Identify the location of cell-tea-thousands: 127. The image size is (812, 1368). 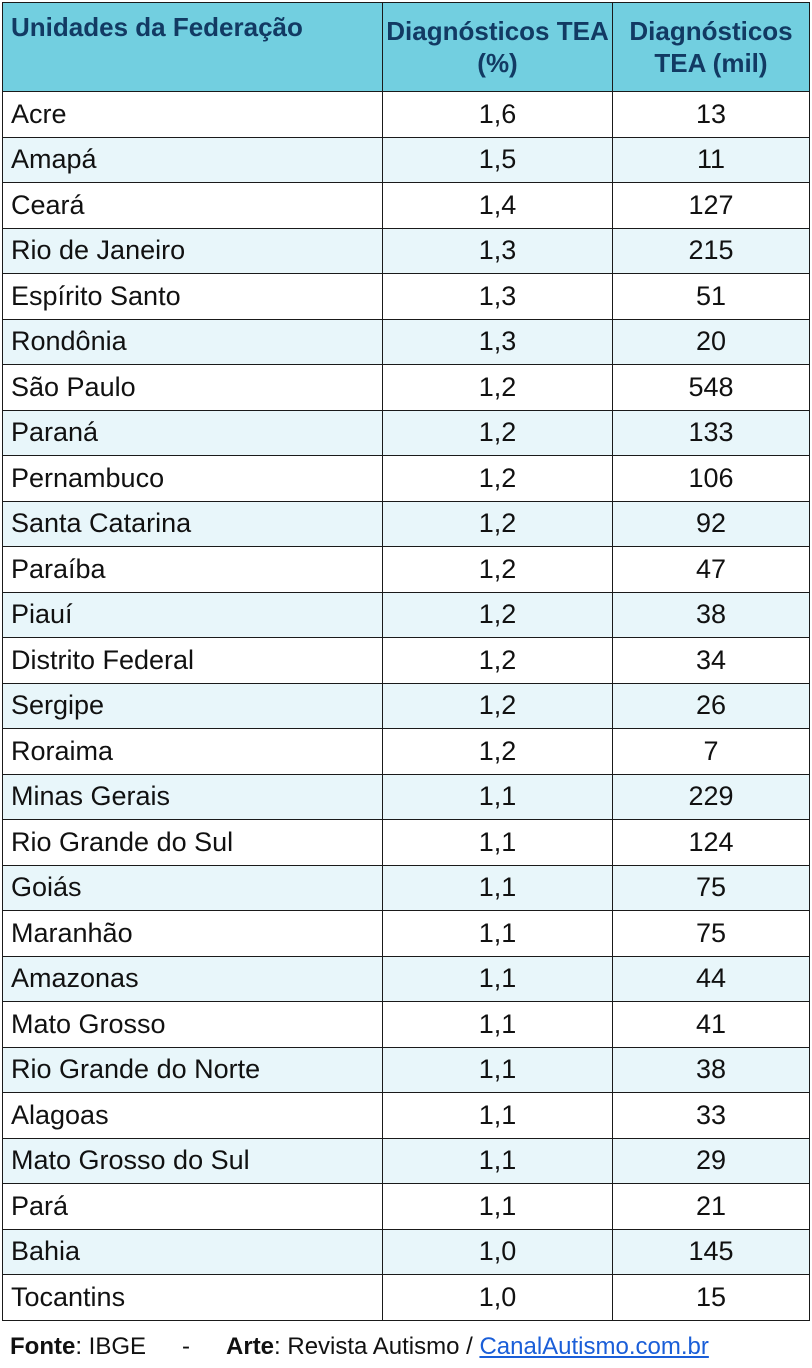
(711, 205).